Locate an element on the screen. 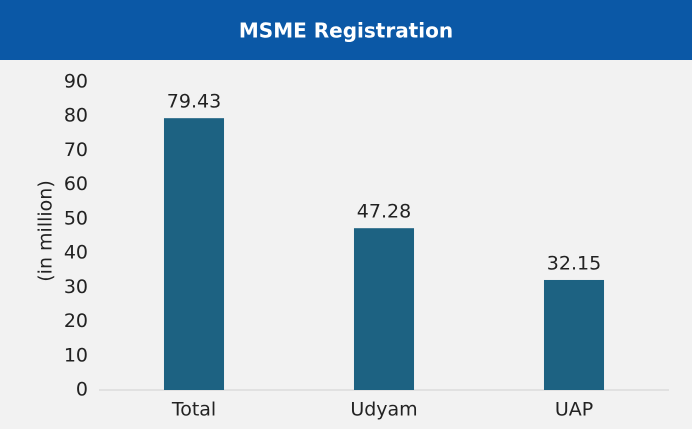 The height and width of the screenshot is (429, 692). chart-title: MSME Registration is located at coordinates (346, 31).